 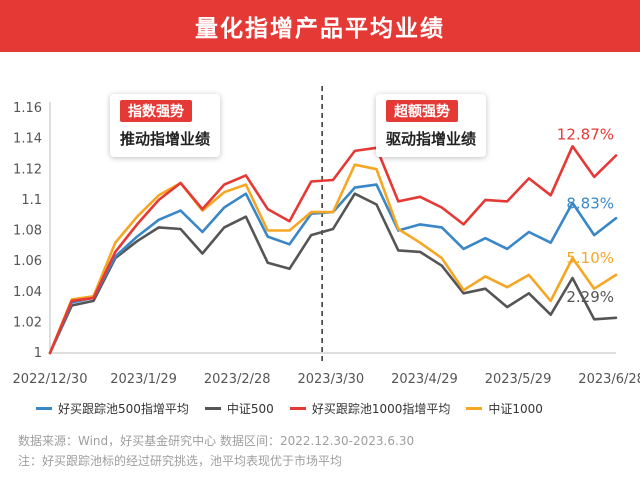 What do you see at coordinates (44, 408) in the screenshot?
I see `legend-swatch-500-enhanced` at bounding box center [44, 408].